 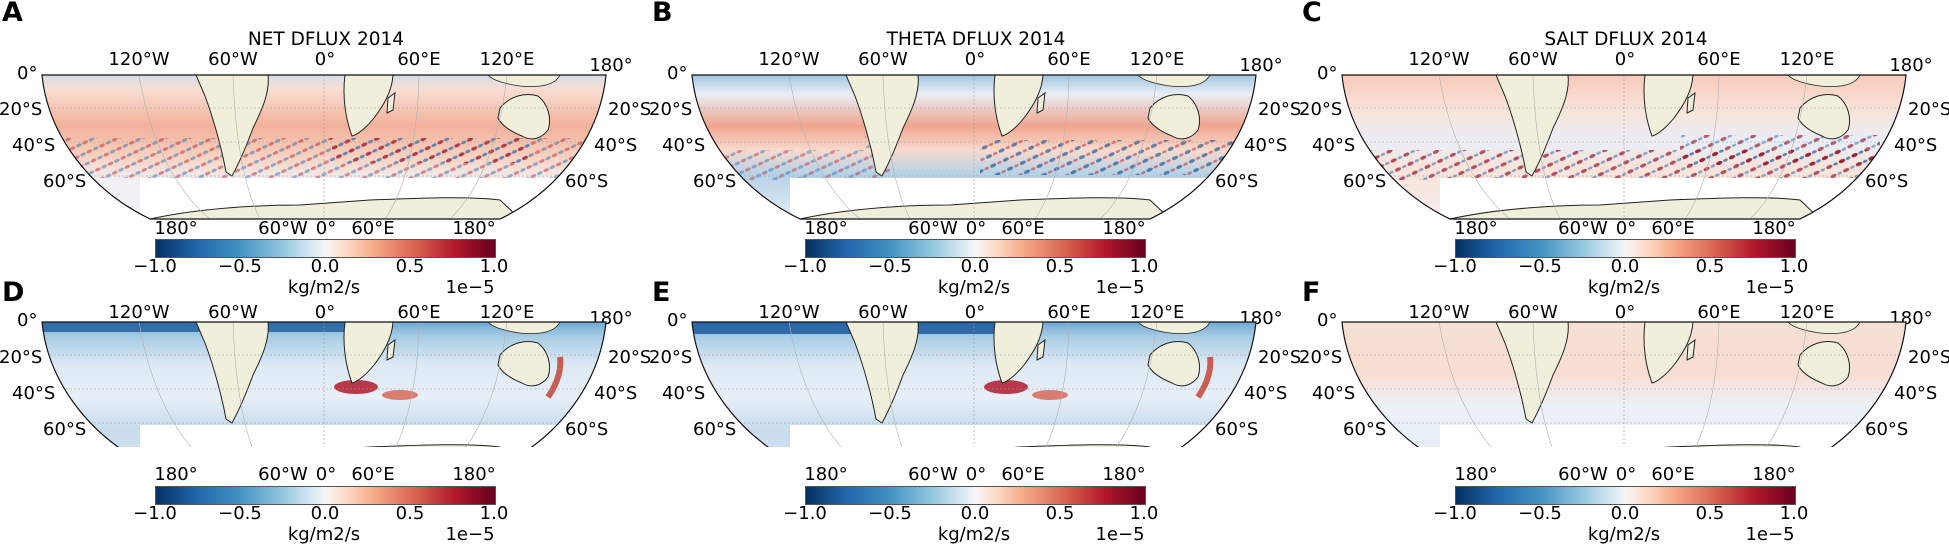 I want to click on map-plot-d, so click(x=324, y=384).